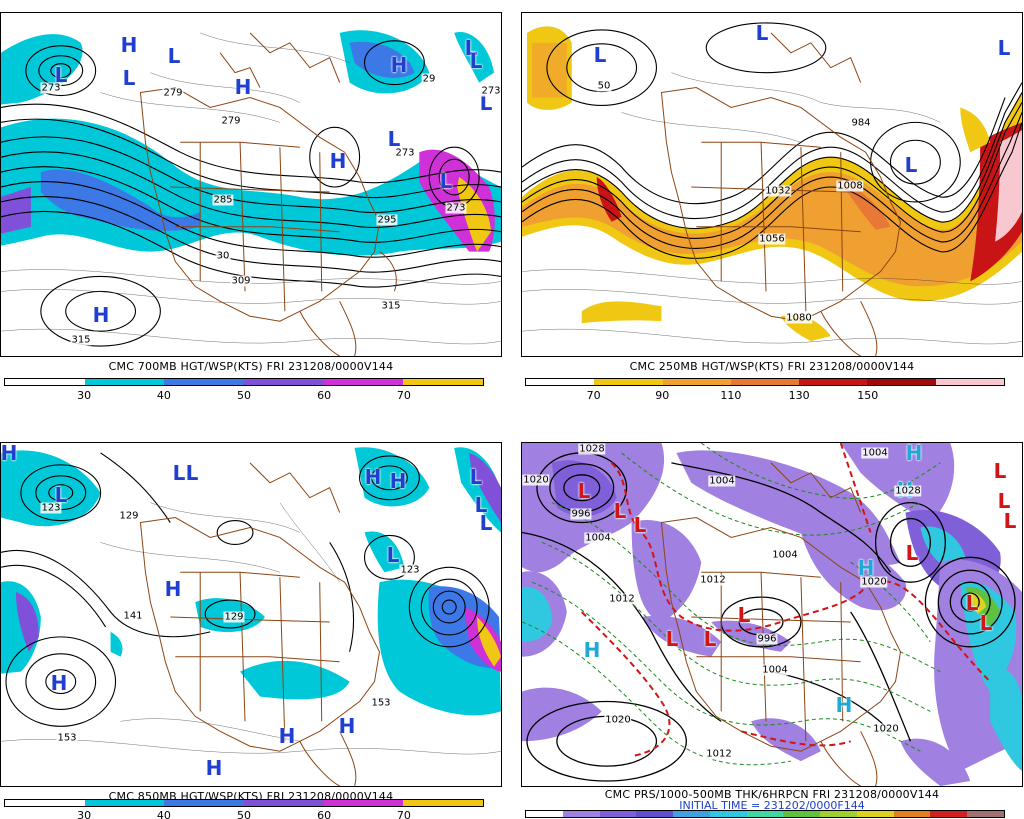  Describe the element at coordinates (489, 641) in the screenshot. I see `wind-band-atlantic-yellow` at that location.